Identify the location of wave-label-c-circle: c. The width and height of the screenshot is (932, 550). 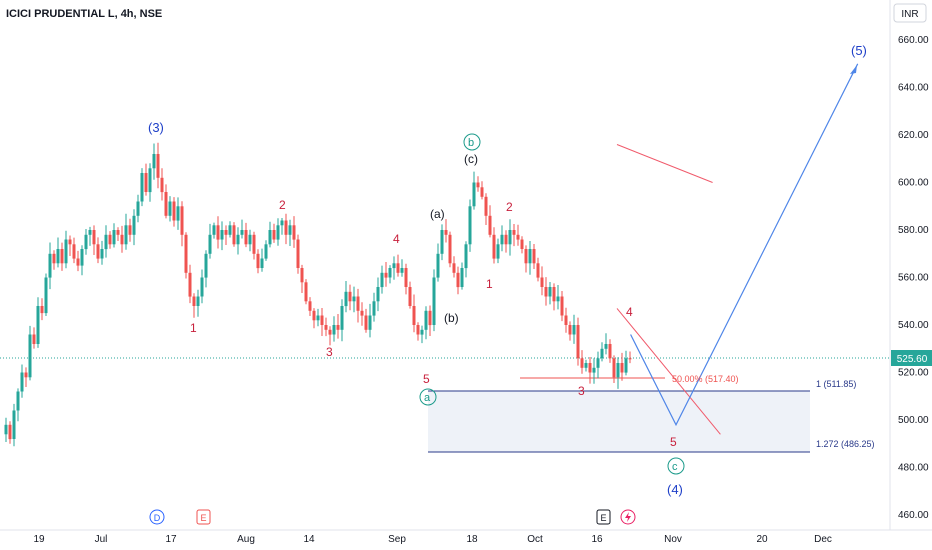
(675, 467).